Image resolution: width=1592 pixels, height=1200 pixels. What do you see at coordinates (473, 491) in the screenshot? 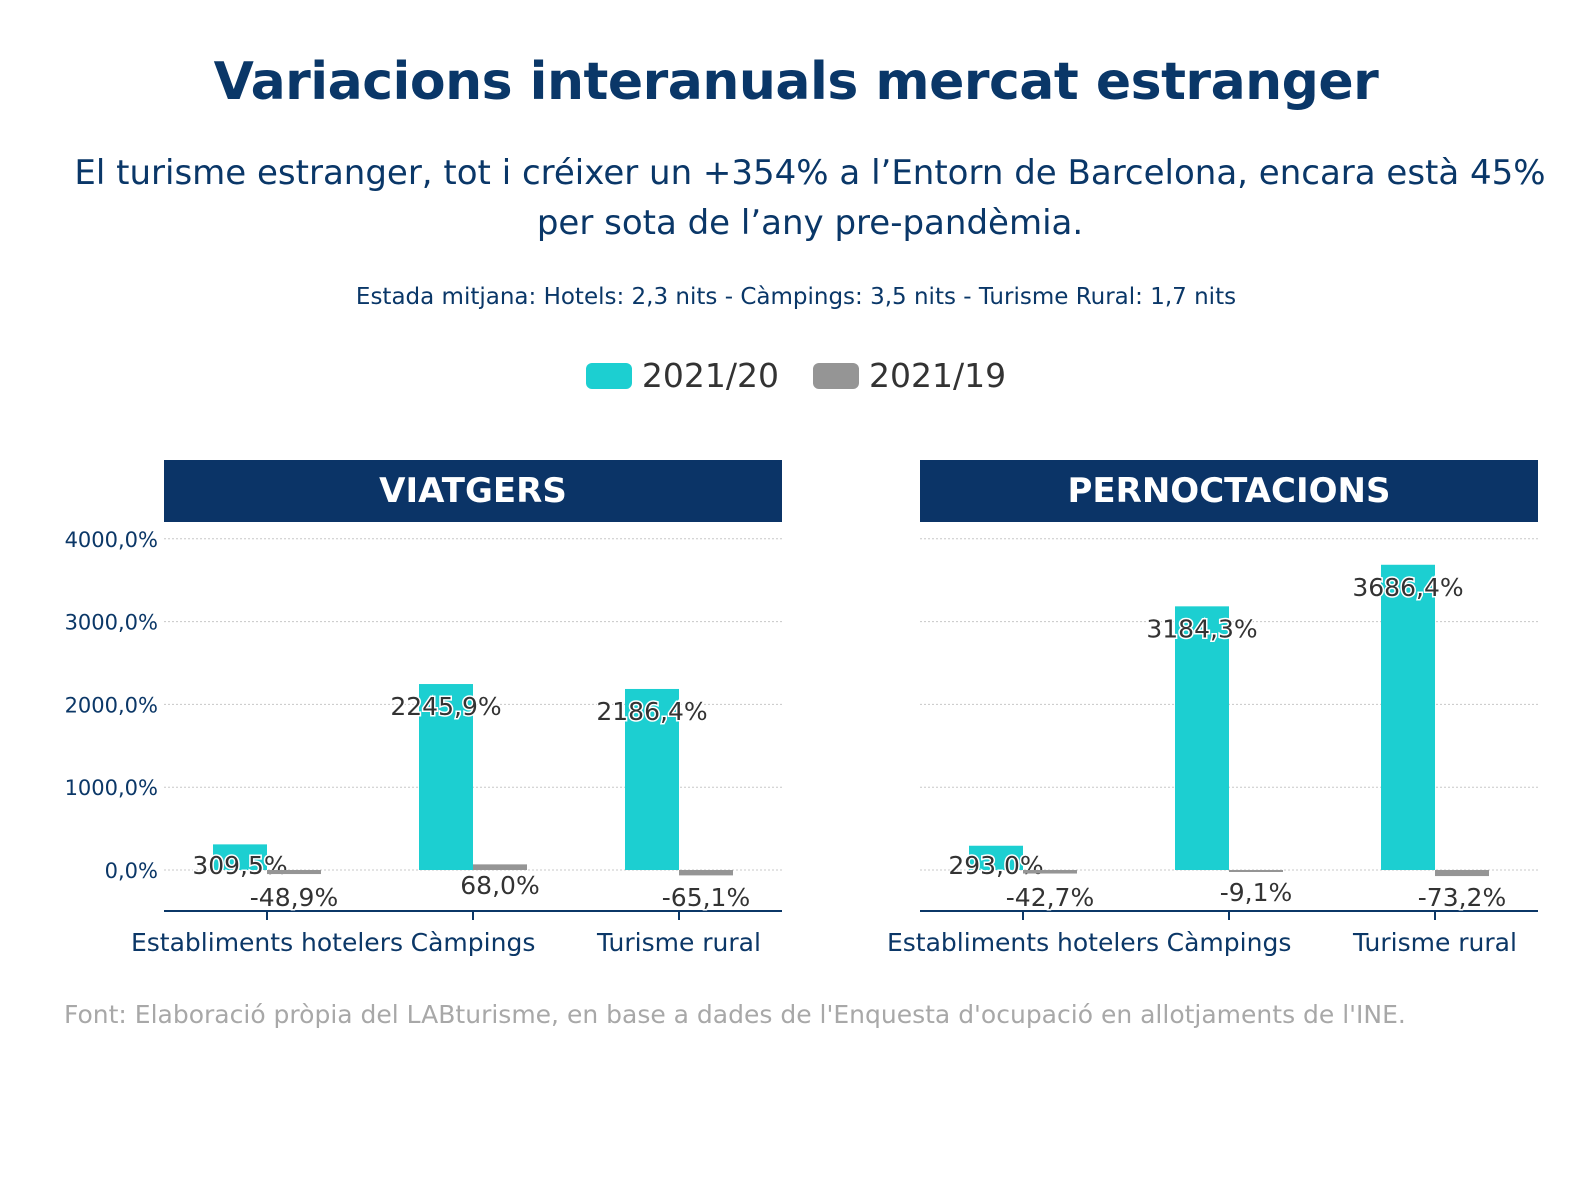
I see `panel-header-viatgers: VIATGERS` at bounding box center [473, 491].